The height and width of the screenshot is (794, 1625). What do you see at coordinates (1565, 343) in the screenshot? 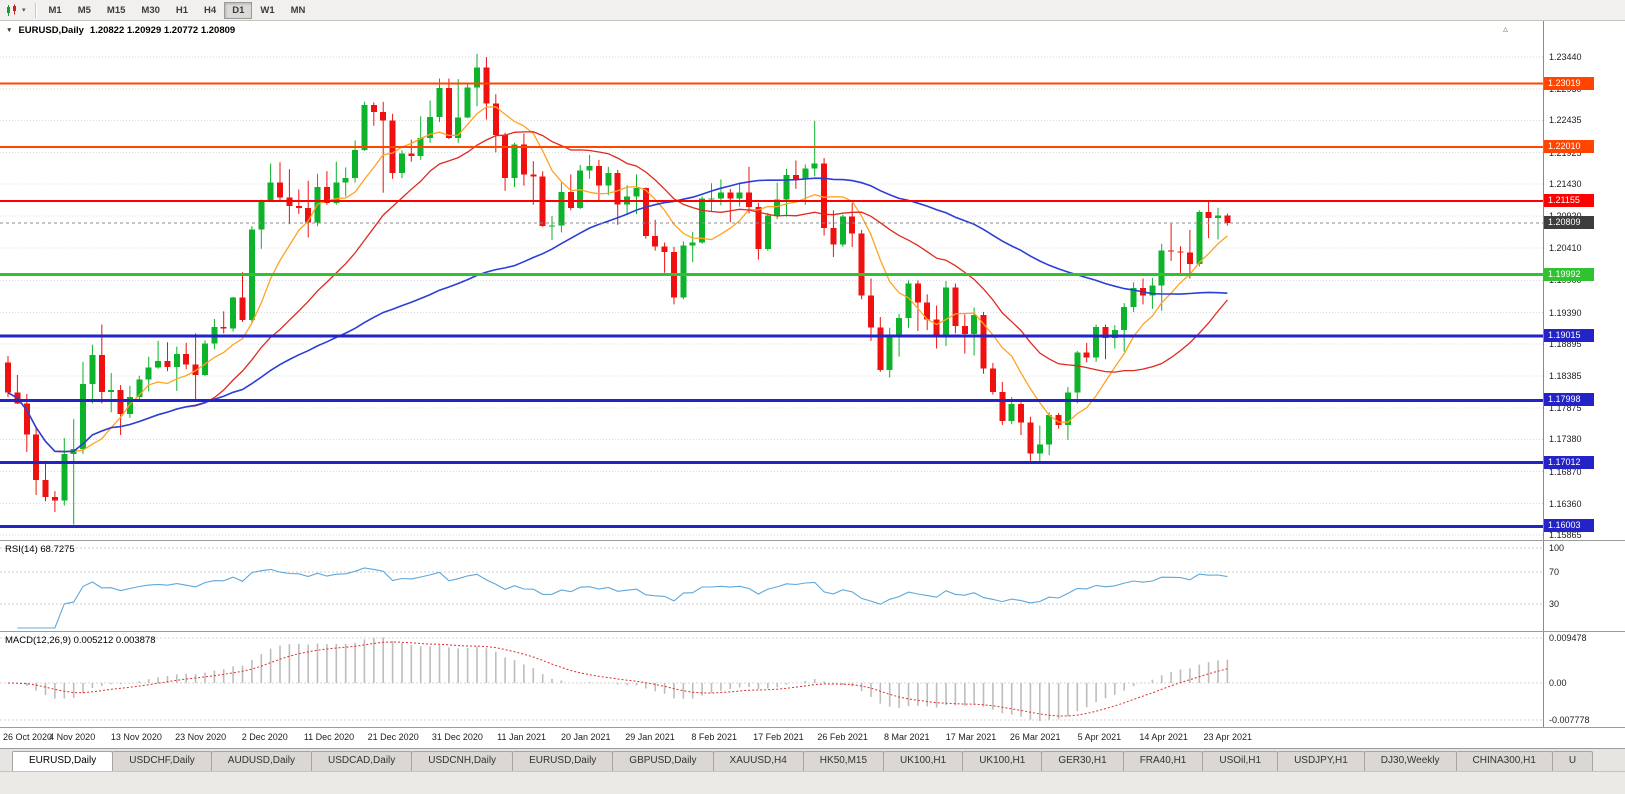
I see `price-axis-label: 1.18895` at bounding box center [1565, 343].